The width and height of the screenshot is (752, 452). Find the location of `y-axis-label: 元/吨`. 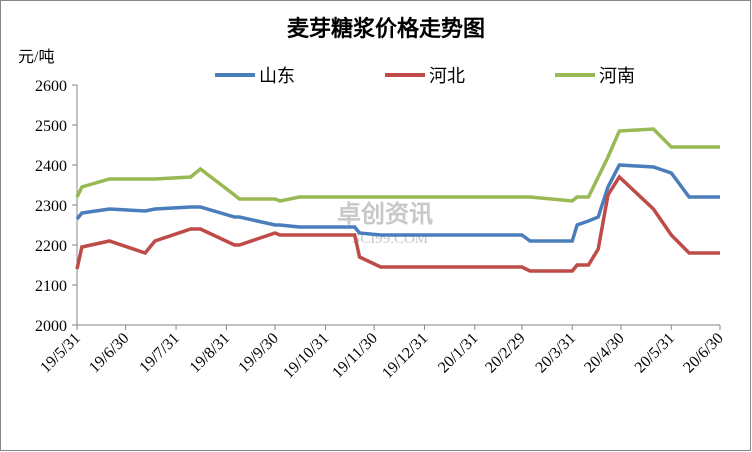

y-axis-label: 元/吨 is located at coordinates (36, 57).